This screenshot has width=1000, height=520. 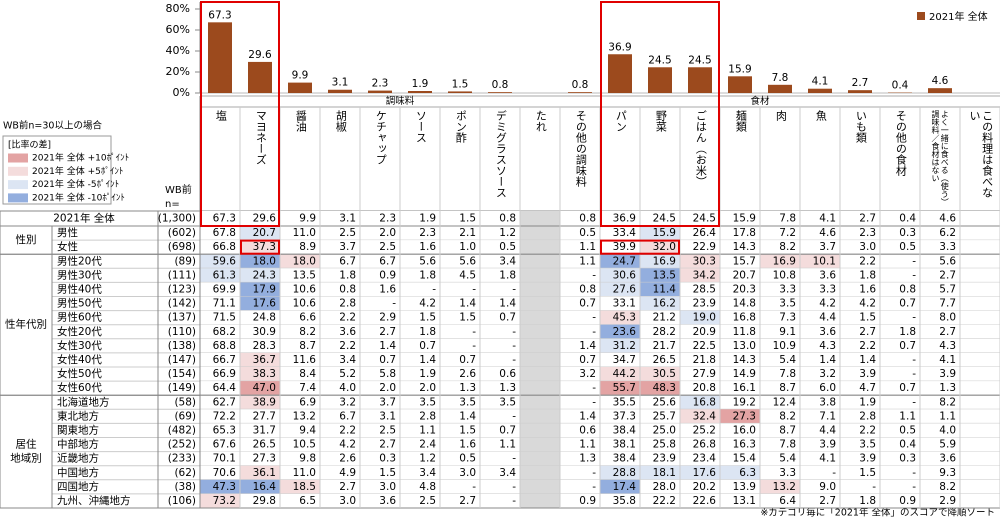 What do you see at coordinates (907, 445) in the screenshot?
I see `cell-value: 0.4` at bounding box center [907, 445].